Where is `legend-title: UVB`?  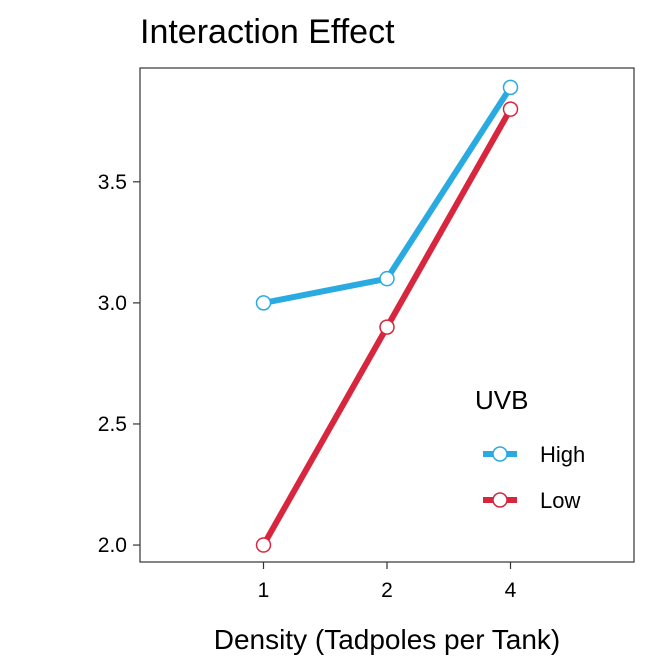
legend-title: UVB is located at coordinates (501, 400).